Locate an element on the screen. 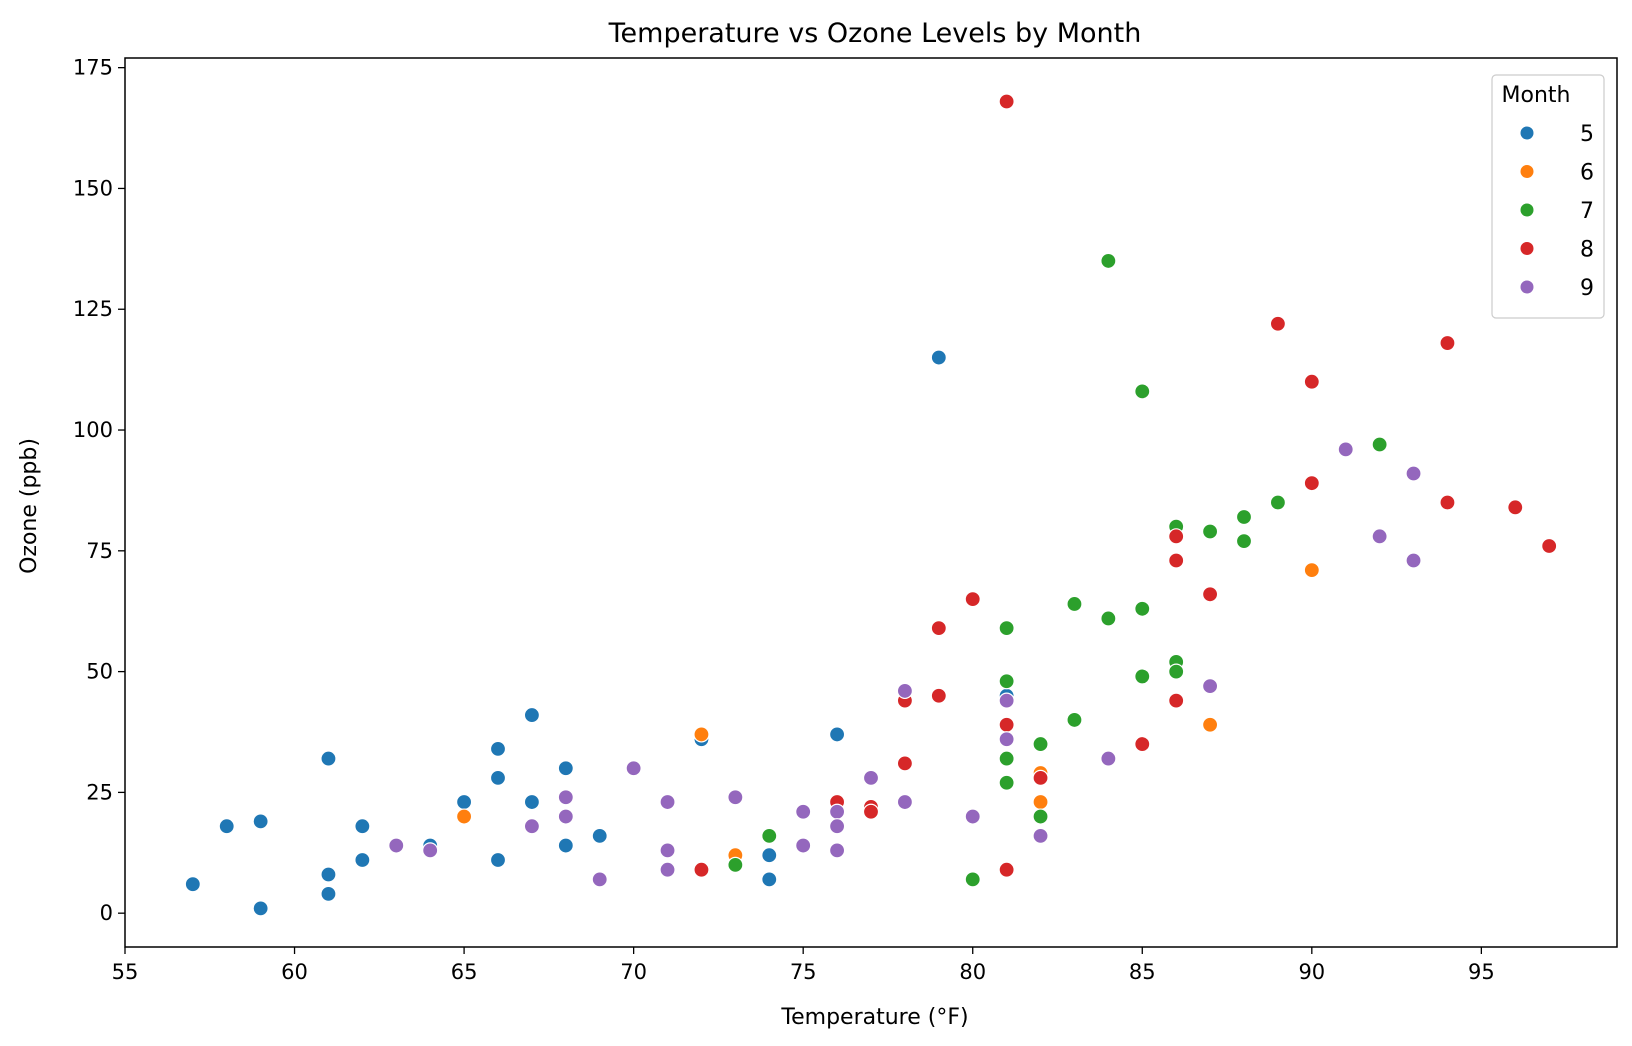  legend-label: 7 is located at coordinates (1587, 211).